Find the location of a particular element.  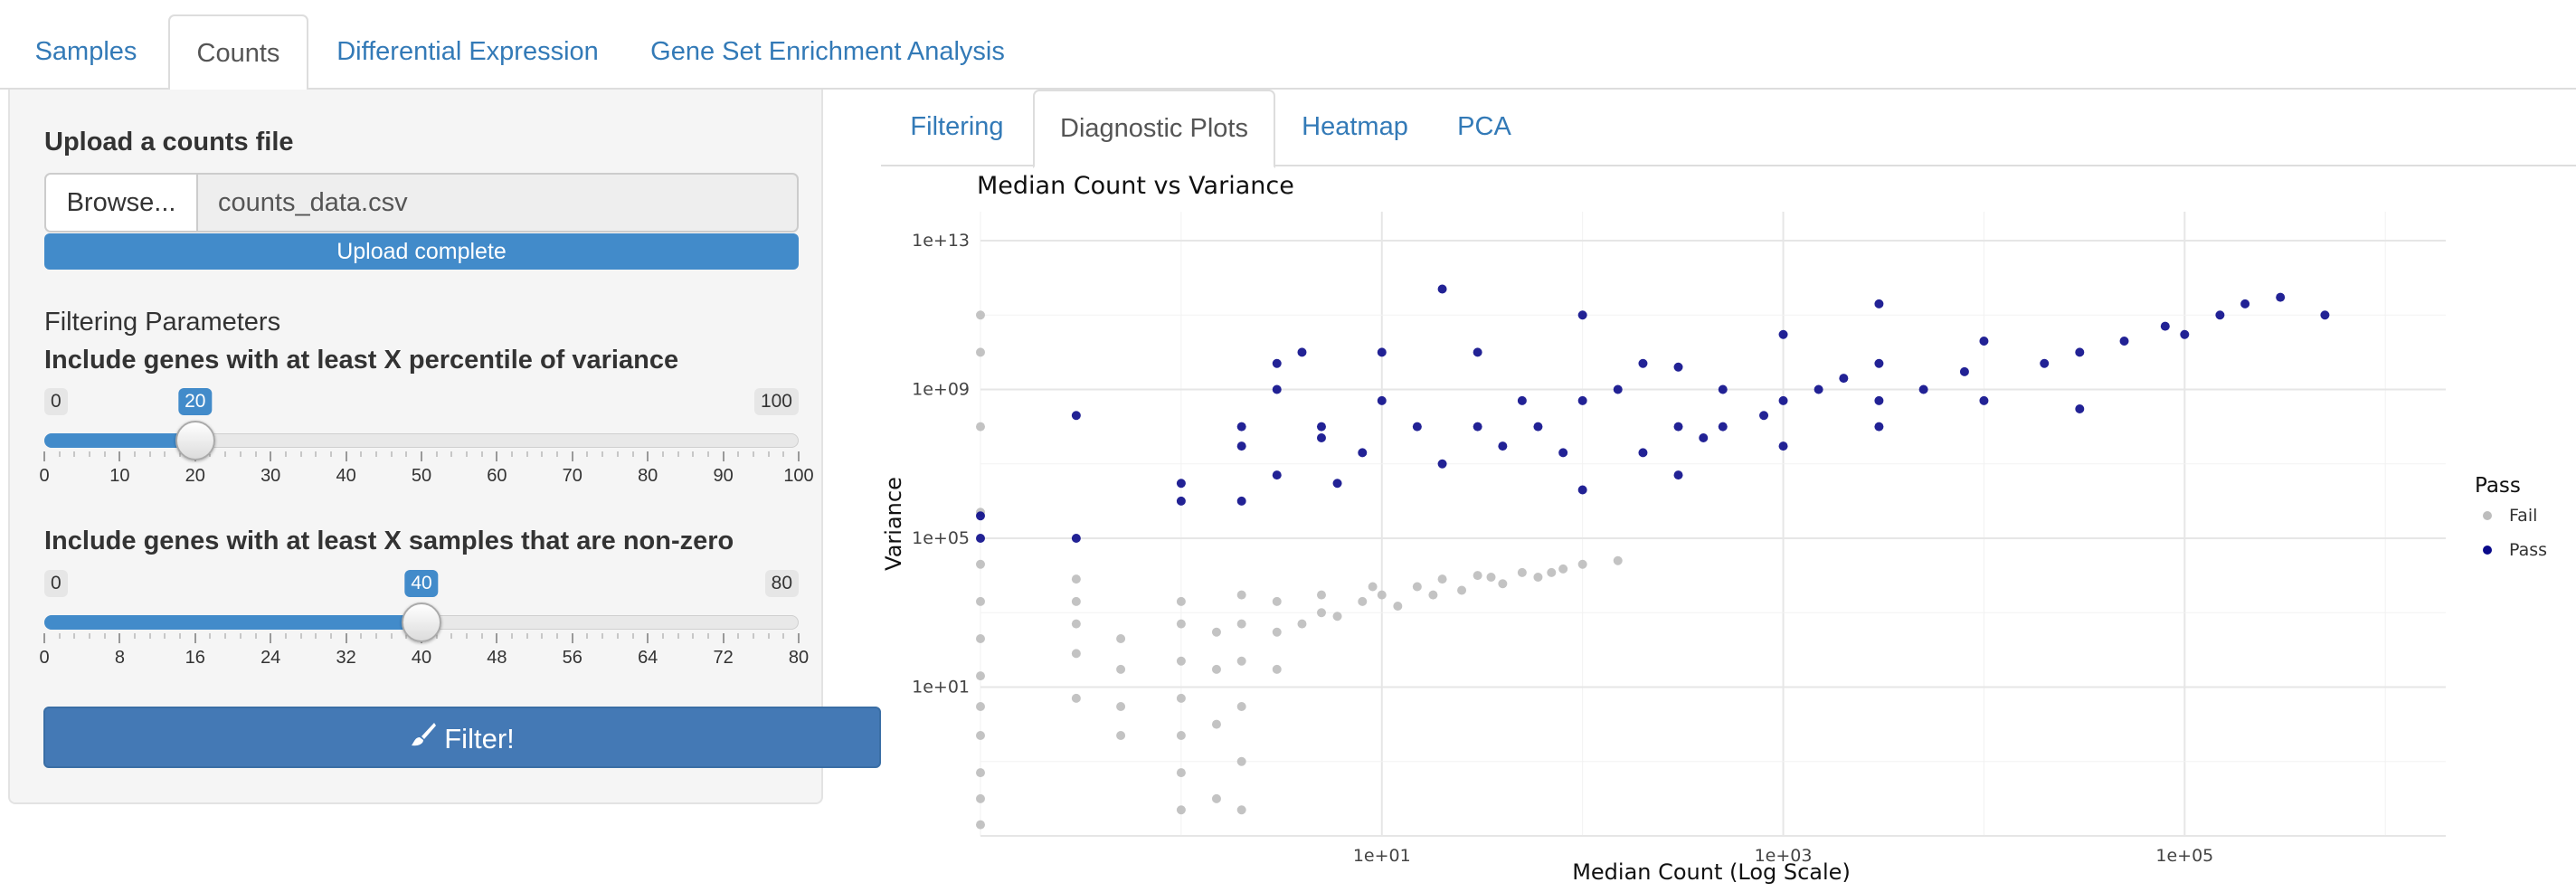

tab-counts: Counts is located at coordinates (238, 52).